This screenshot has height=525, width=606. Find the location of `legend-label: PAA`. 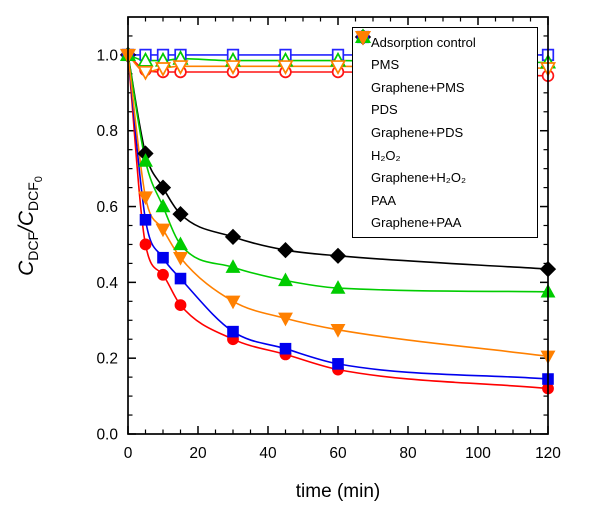

legend-label: PAA is located at coordinates (384, 200).